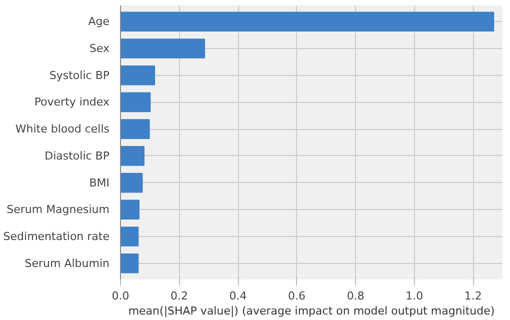 The image size is (510, 320). I want to click on y-tick-label: Age, so click(99, 21).